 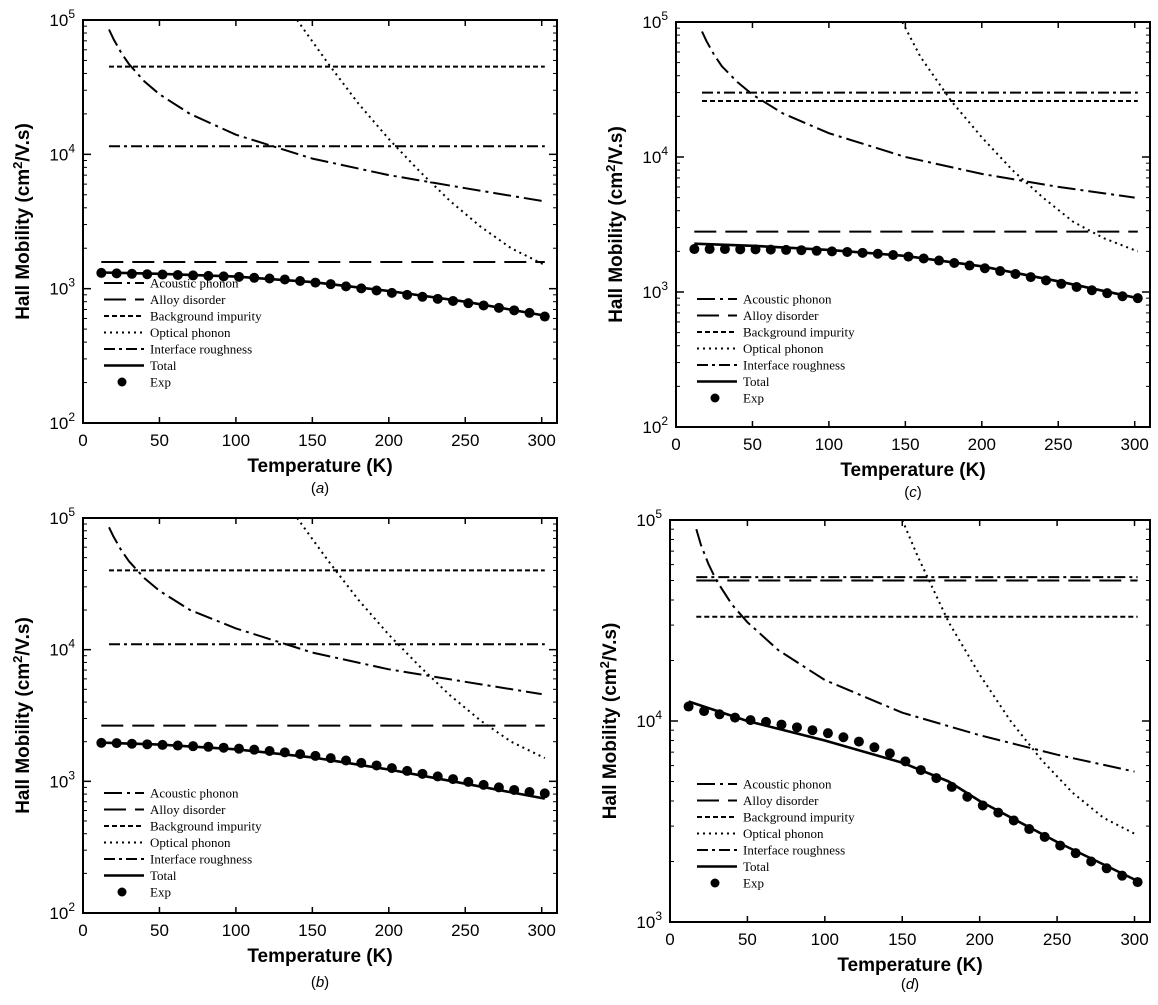 I want to click on x-tick-label: 200, so click(x=389, y=930).